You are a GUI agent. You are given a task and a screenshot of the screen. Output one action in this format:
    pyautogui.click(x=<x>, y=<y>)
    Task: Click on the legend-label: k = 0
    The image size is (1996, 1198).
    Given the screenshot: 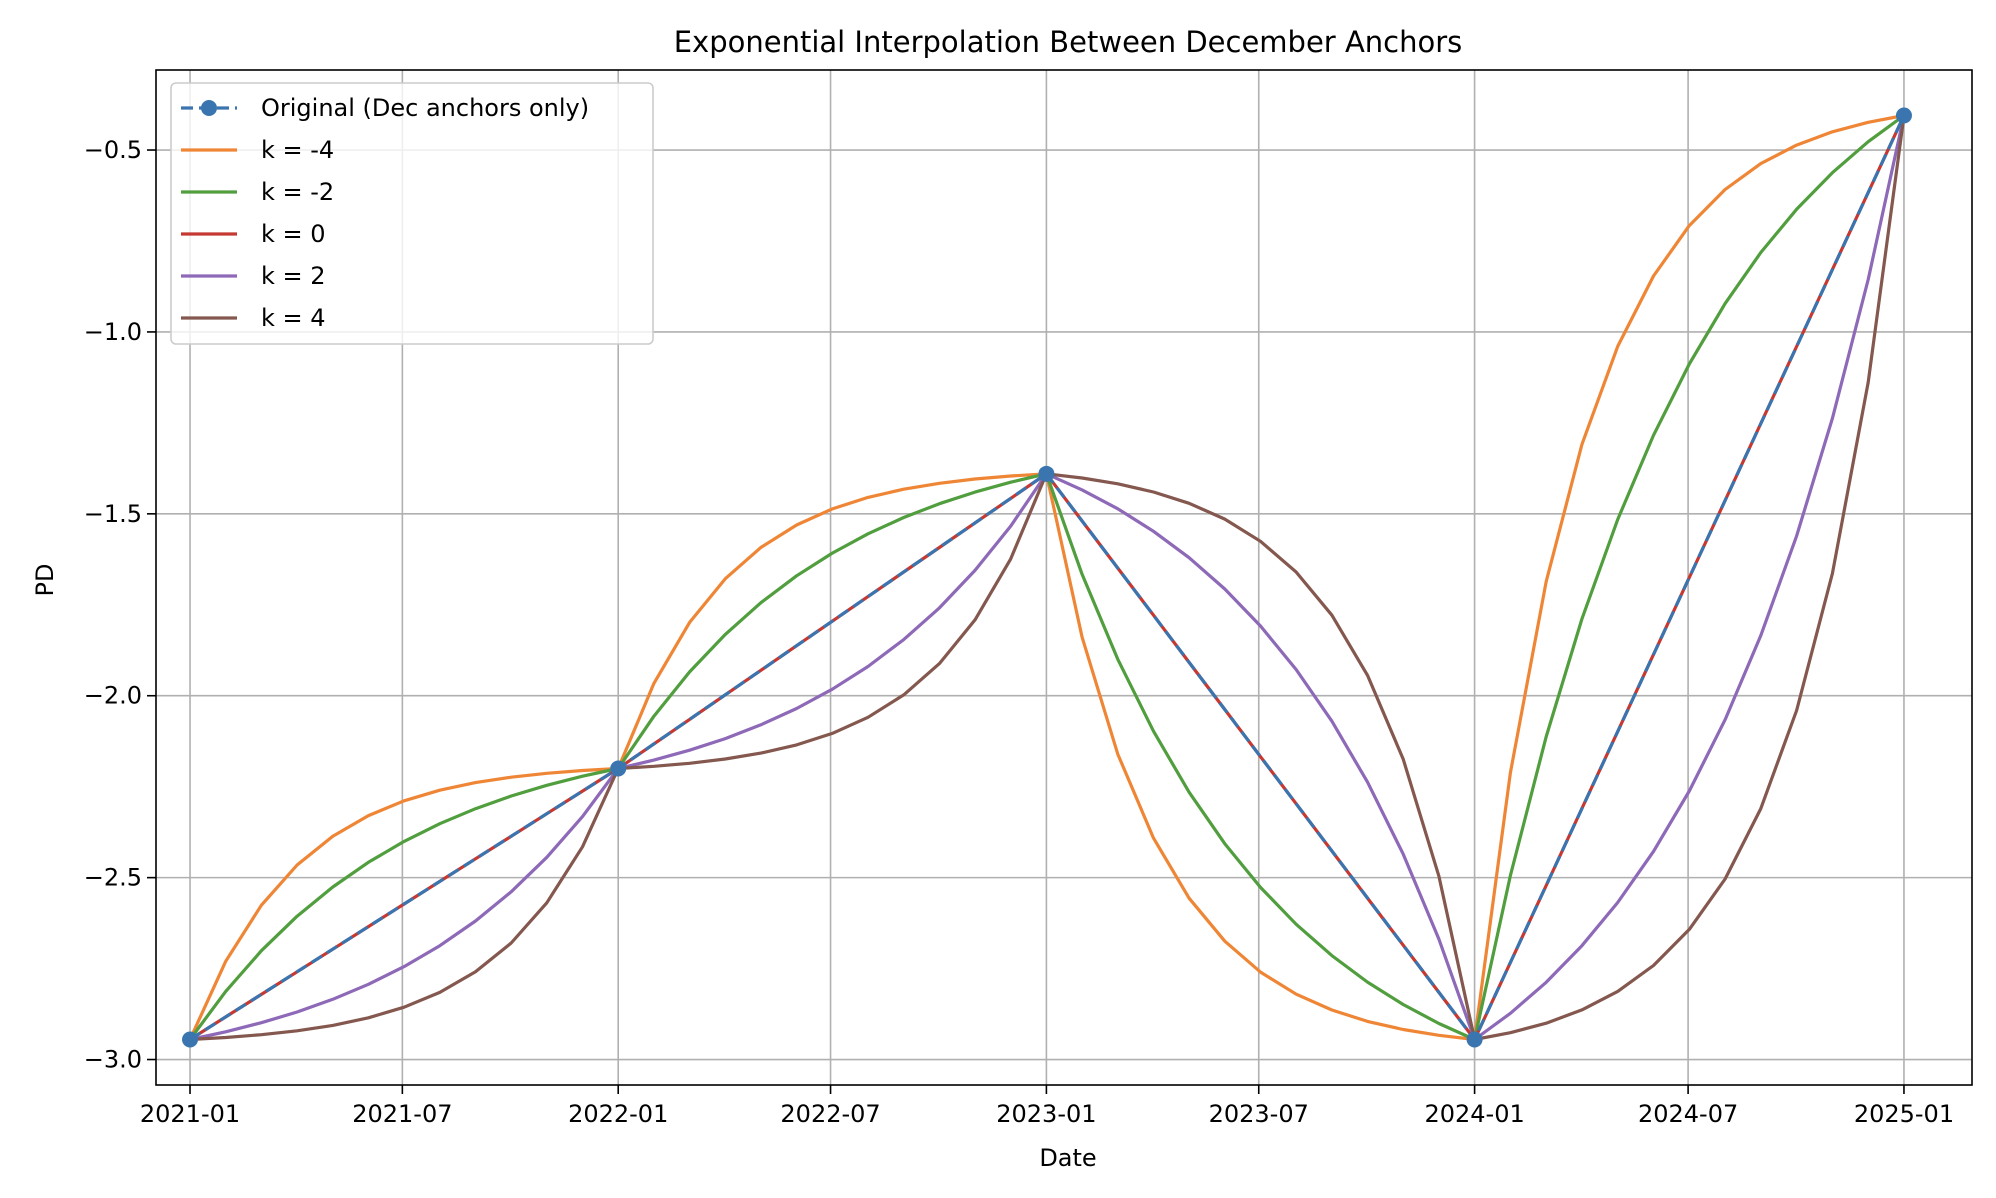 What is the action you would take?
    pyautogui.click(x=293, y=234)
    